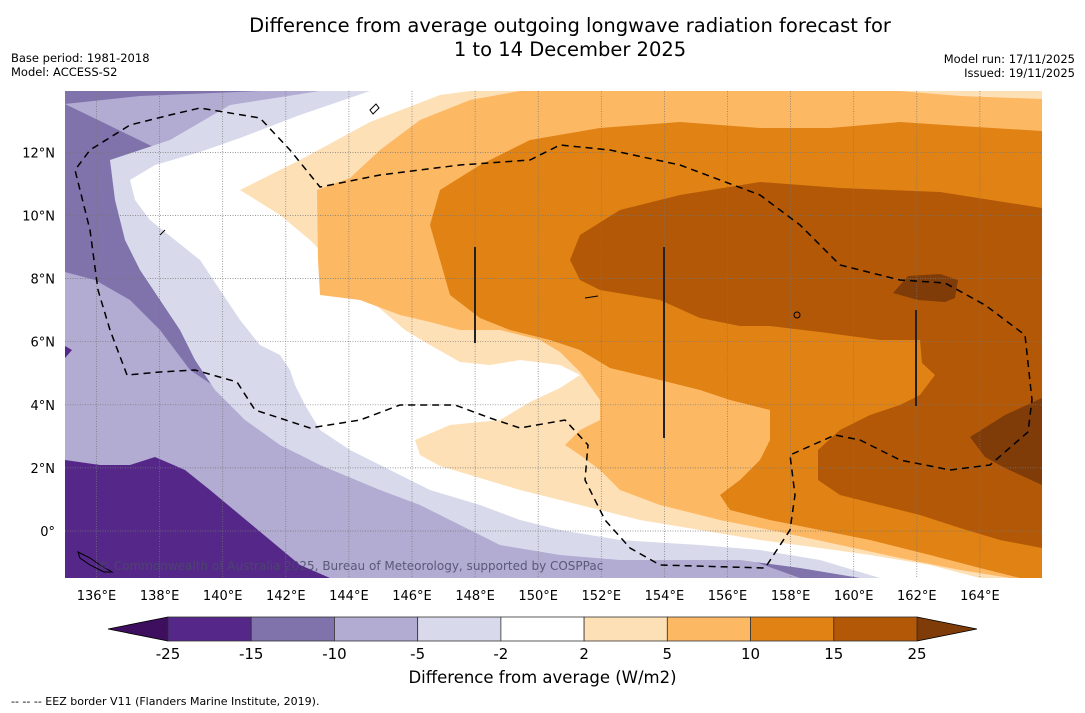  What do you see at coordinates (38, 153) in the screenshot?
I see `lat-tick-label: 12°N` at bounding box center [38, 153].